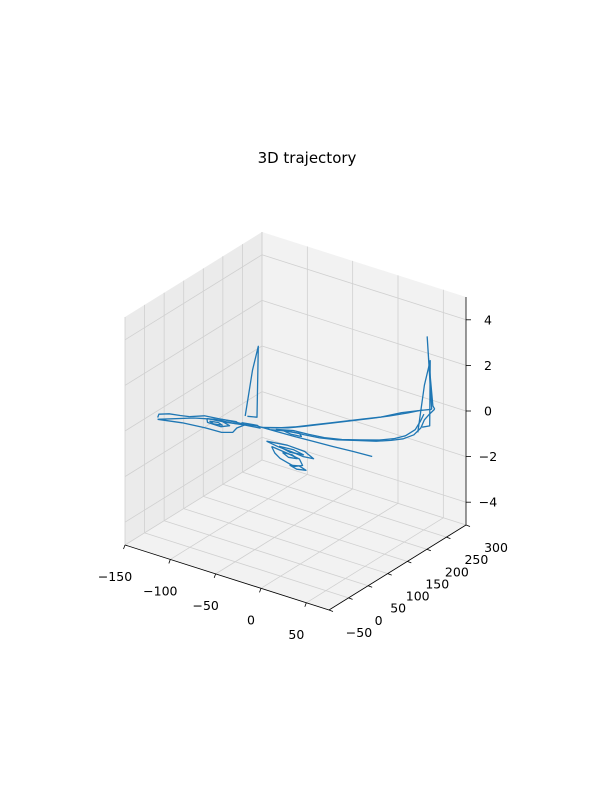  Describe the element at coordinates (488, 502) in the screenshot. I see `z-tick-label: −4` at that location.